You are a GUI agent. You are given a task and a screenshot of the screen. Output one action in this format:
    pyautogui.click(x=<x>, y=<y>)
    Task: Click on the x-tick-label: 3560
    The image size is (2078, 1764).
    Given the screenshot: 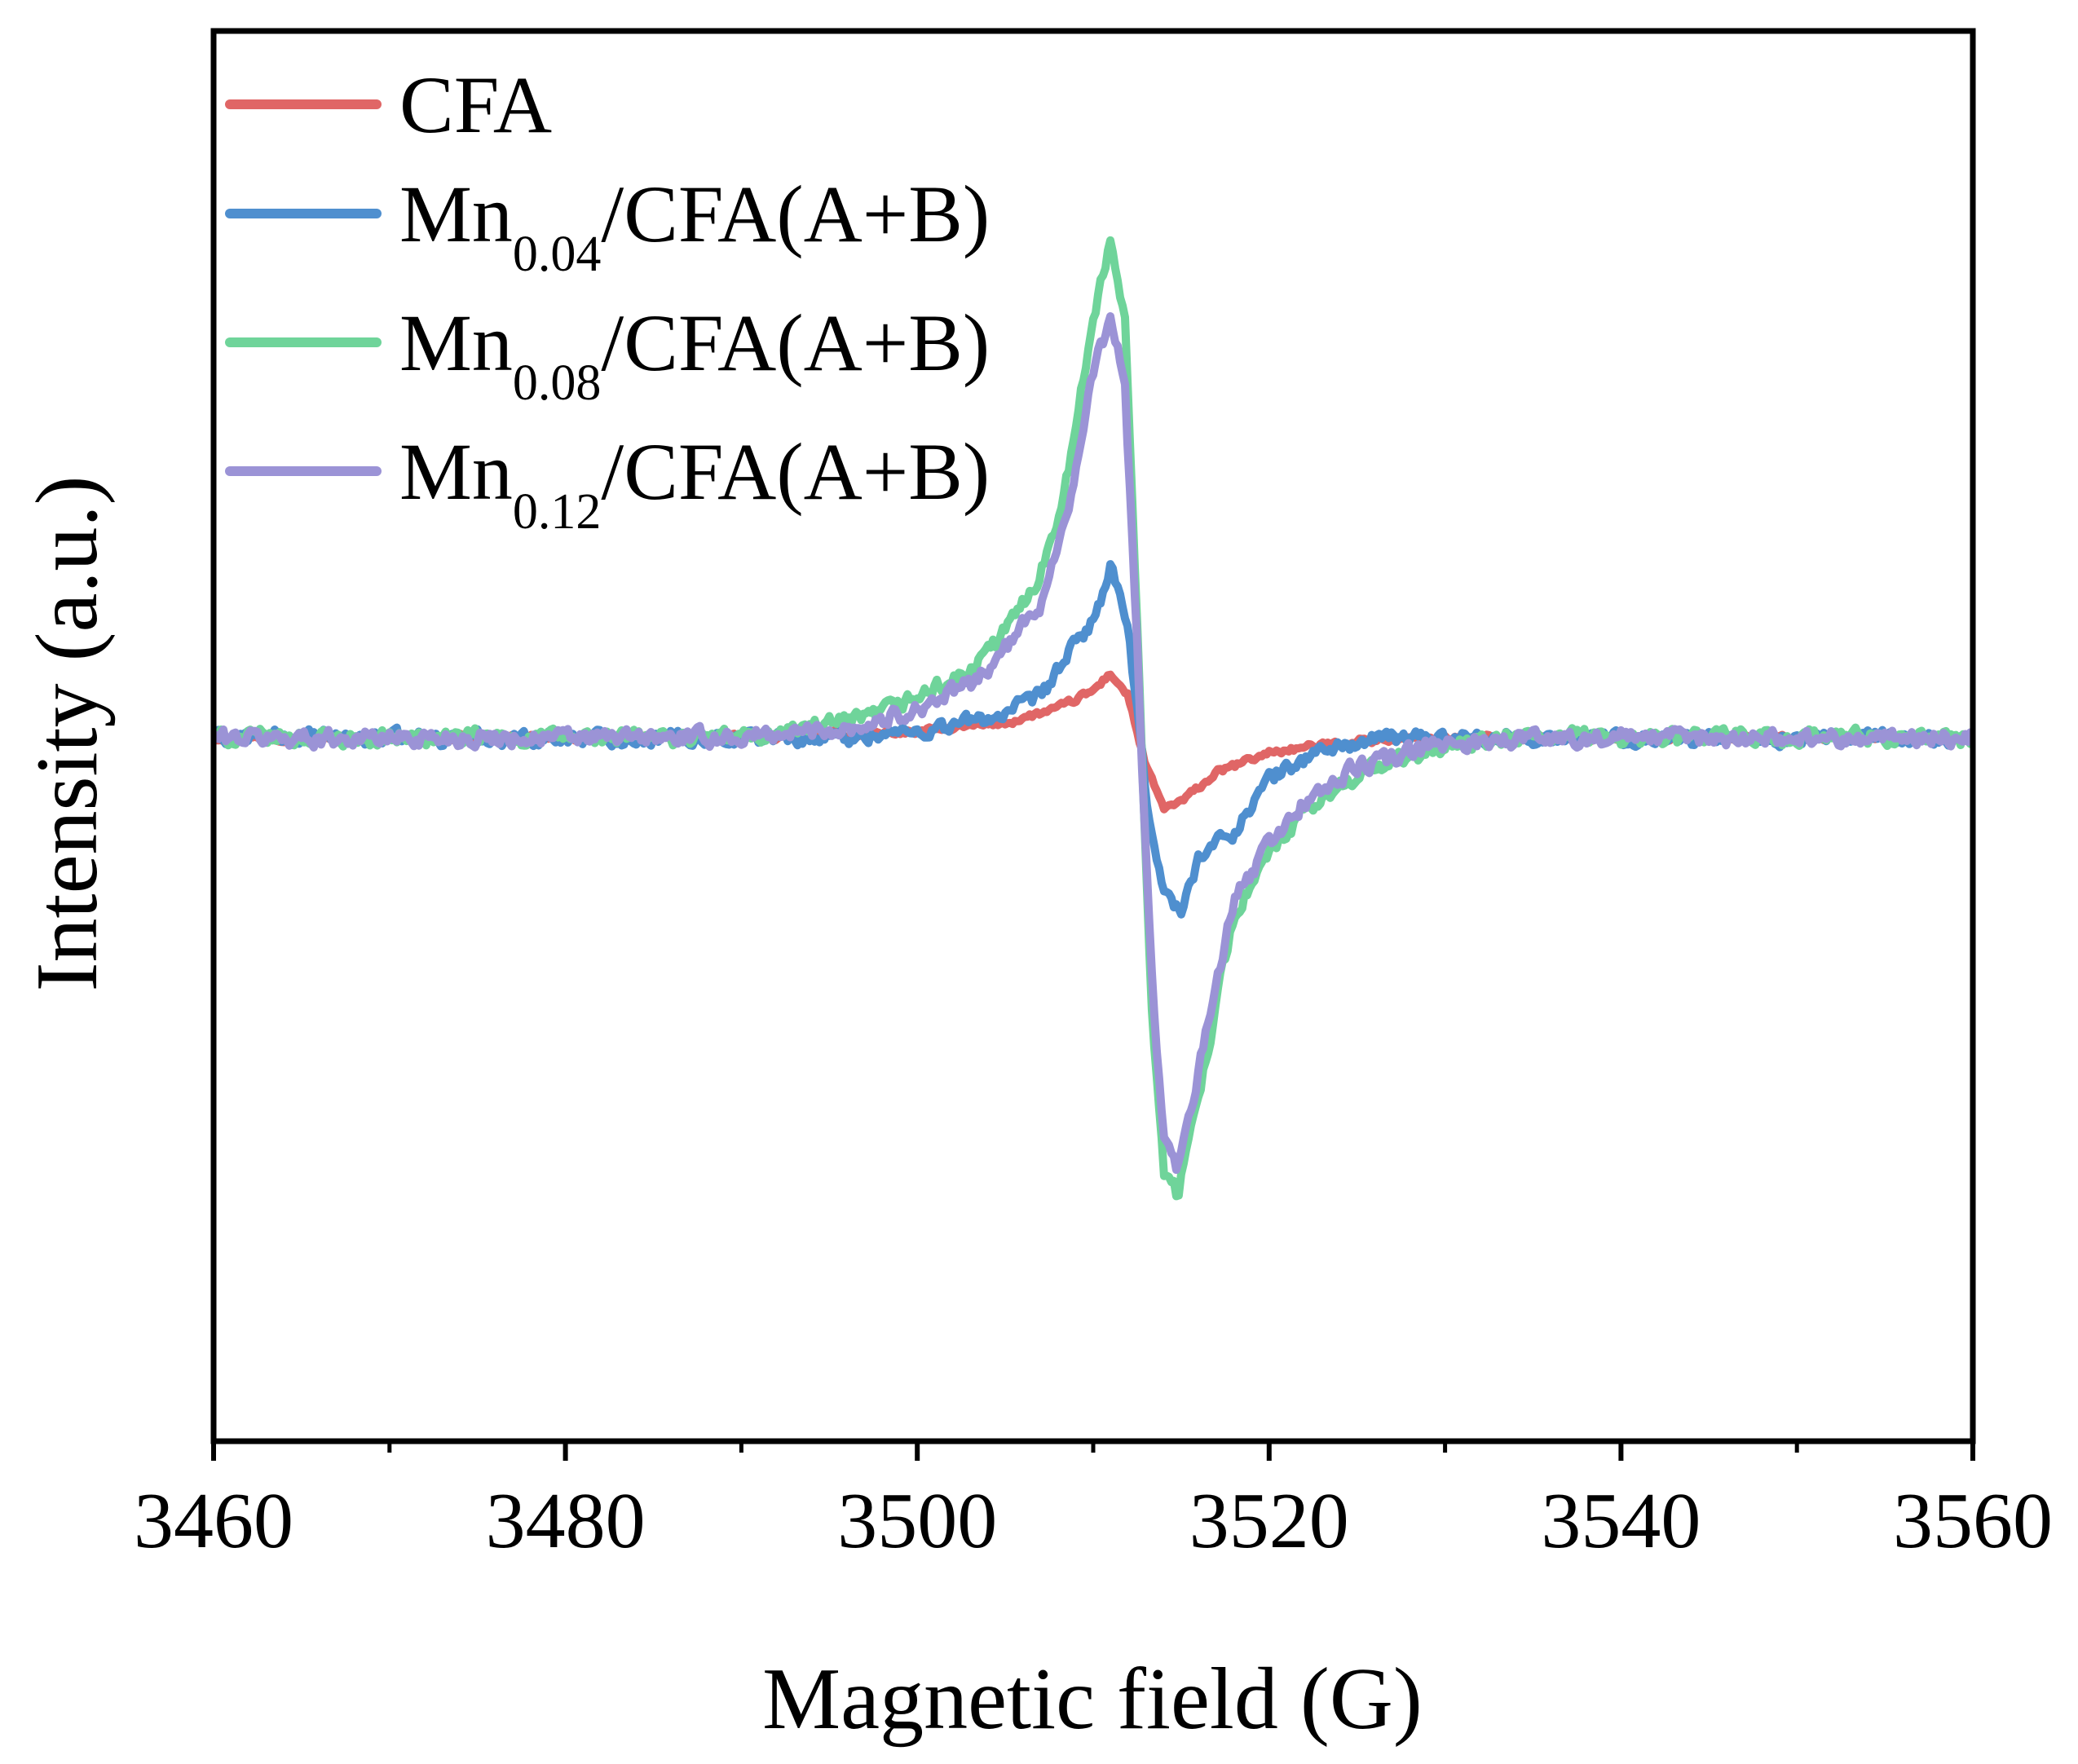 What is the action you would take?
    pyautogui.click(x=1973, y=1521)
    